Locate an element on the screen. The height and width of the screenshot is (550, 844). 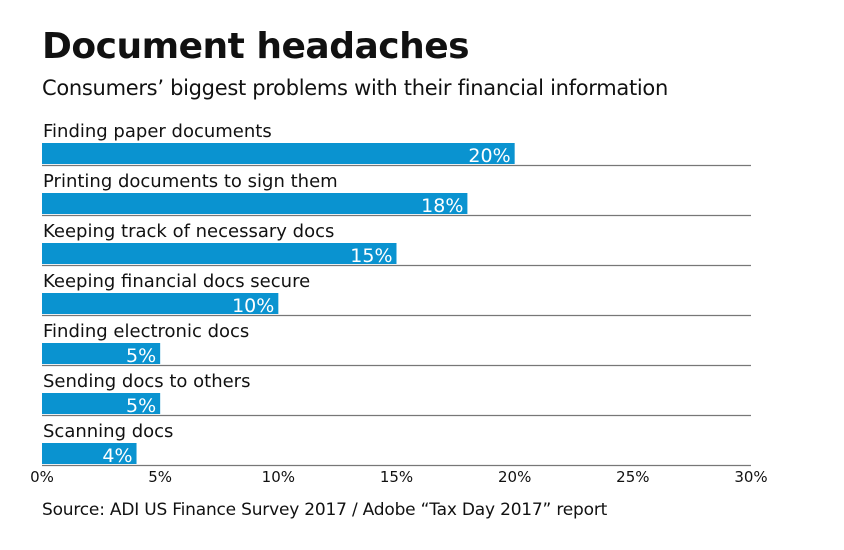
x-tick-label: 10% is located at coordinates (278, 477).